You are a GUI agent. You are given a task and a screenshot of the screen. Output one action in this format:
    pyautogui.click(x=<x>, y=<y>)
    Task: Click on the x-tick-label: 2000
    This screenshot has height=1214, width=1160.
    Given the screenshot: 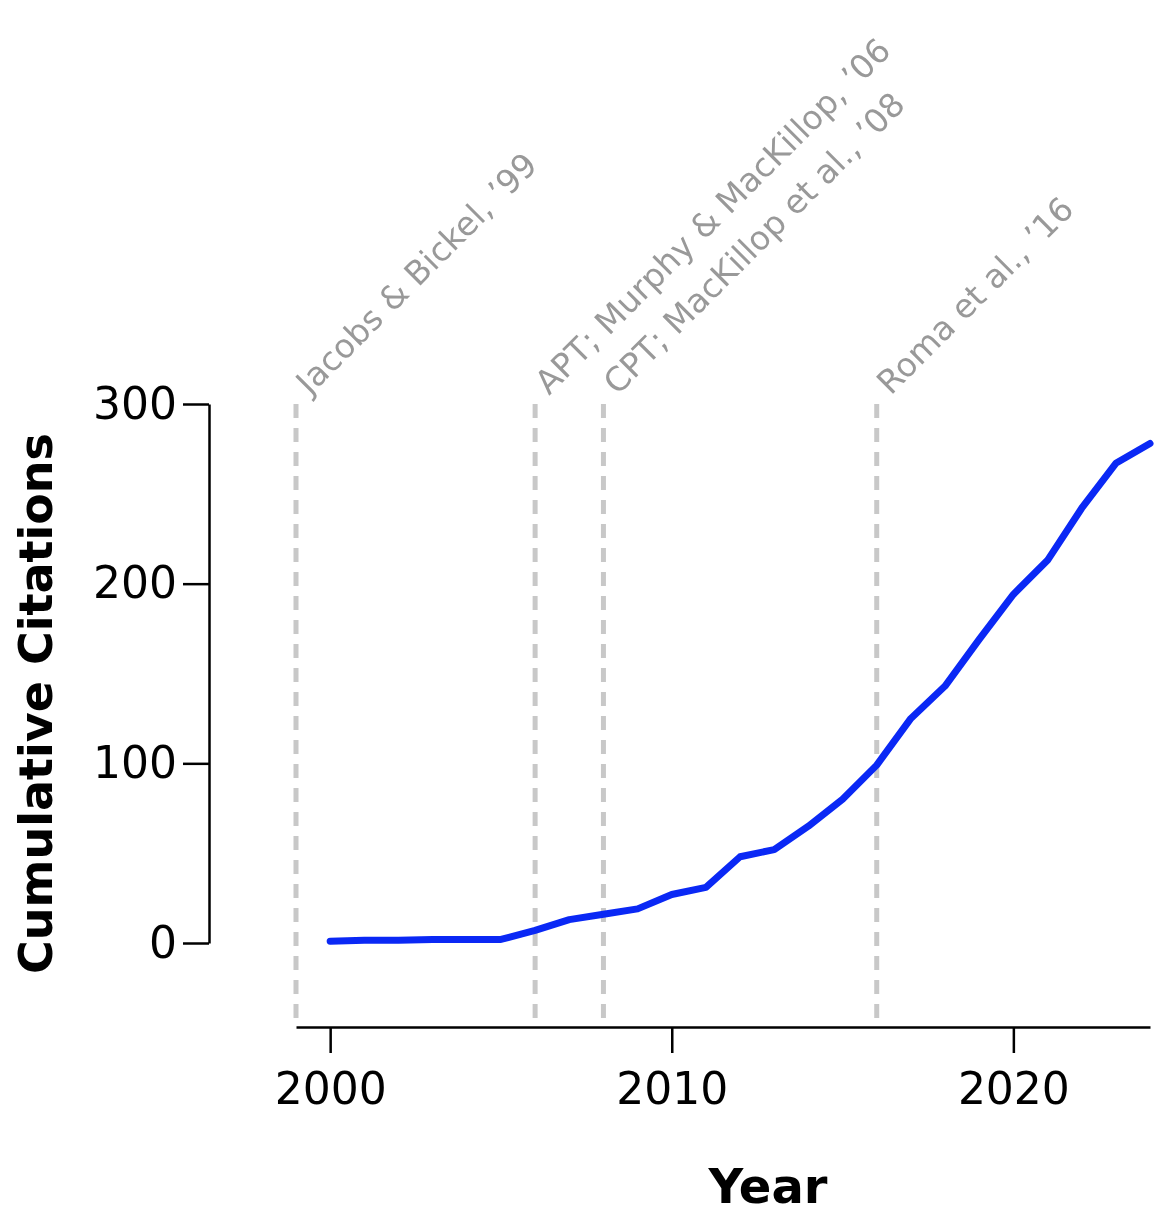 What is the action you would take?
    pyautogui.click(x=330, y=1089)
    